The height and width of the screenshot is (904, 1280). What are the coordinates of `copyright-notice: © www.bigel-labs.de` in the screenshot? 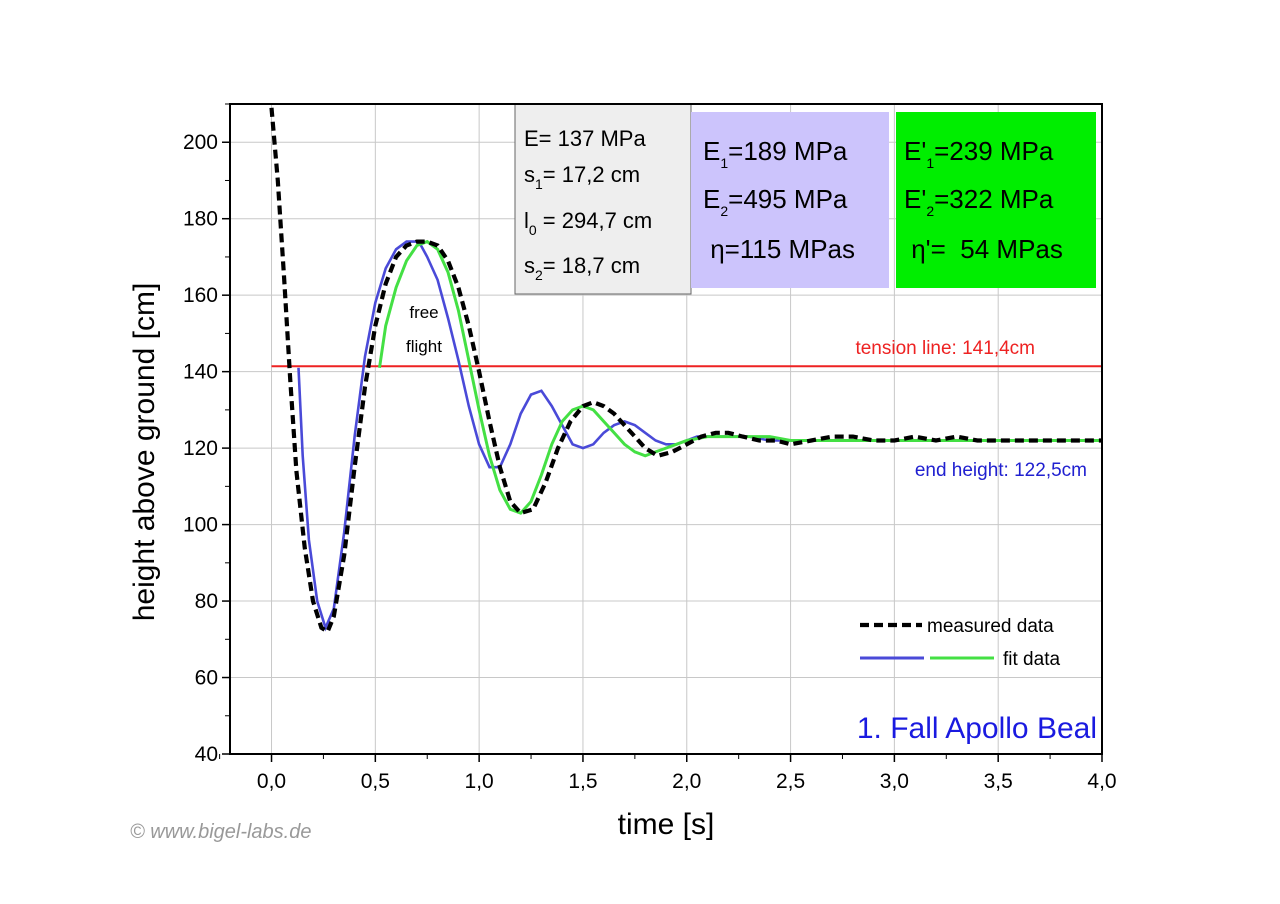 It's located at (220, 832).